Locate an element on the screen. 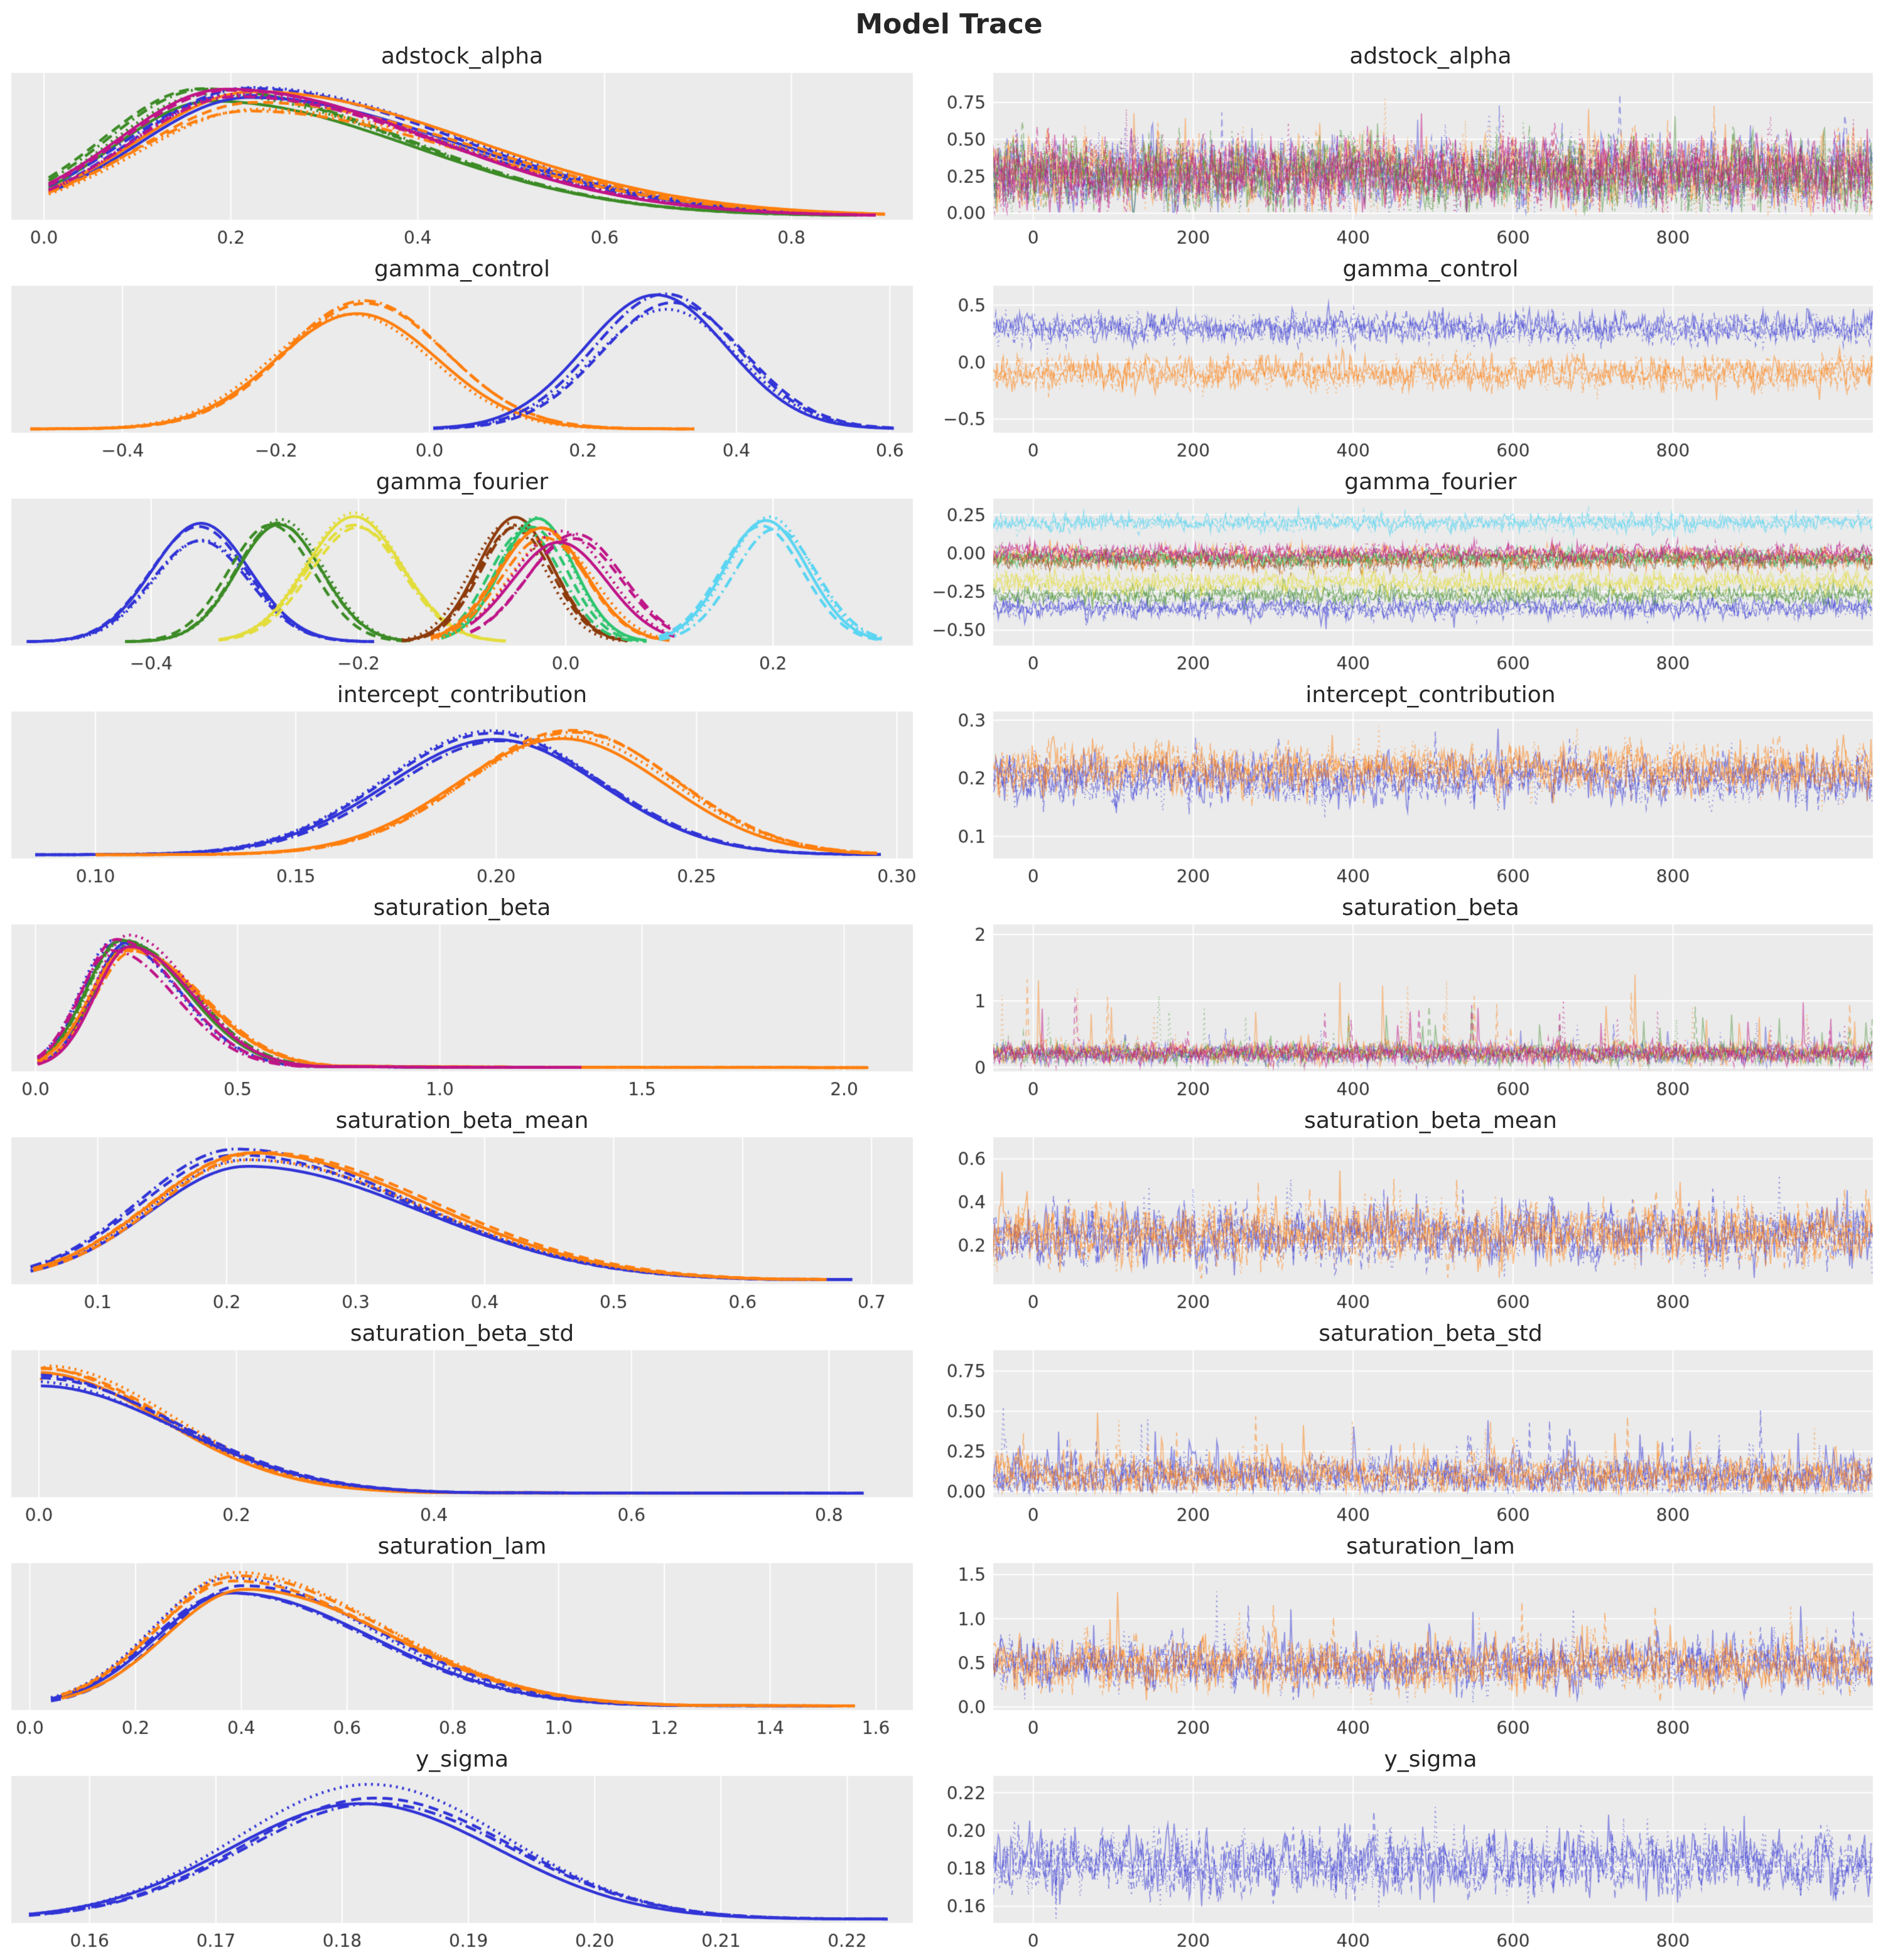 This screenshot has width=1898, height=1960. param-row-saturation-lam: saturation_lam saturation_lam is located at coordinates (949, 1638).